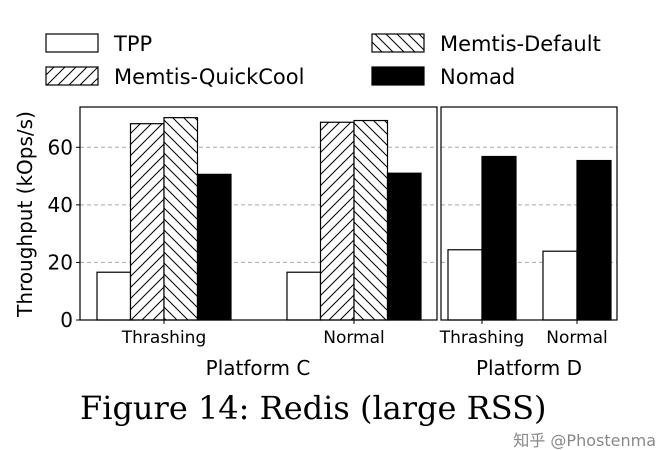 The image size is (662, 450). Describe the element at coordinates (529, 213) in the screenshot. I see `panel-frame` at that location.